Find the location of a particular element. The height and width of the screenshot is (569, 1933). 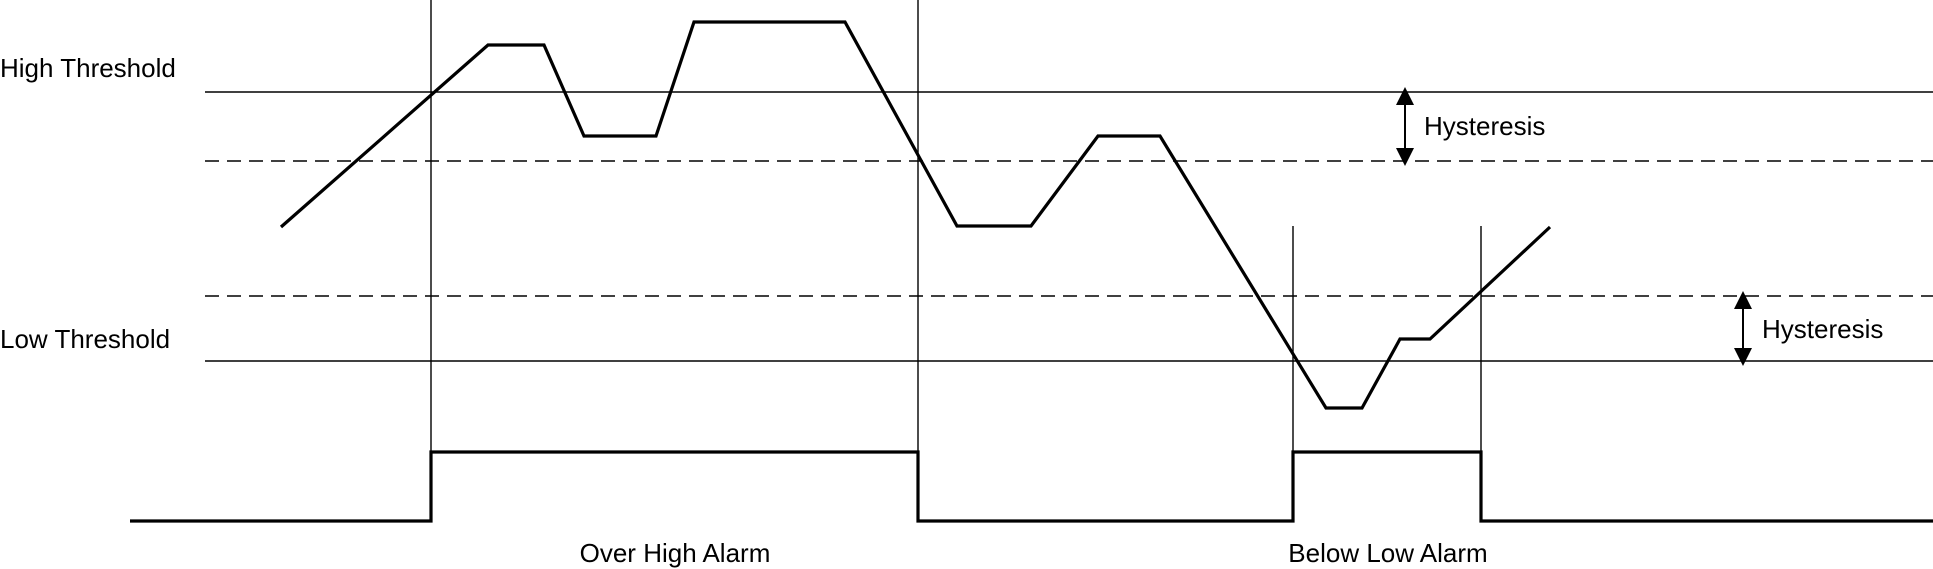

over-high-alarm-label: Over High Alarm is located at coordinates (675, 553).